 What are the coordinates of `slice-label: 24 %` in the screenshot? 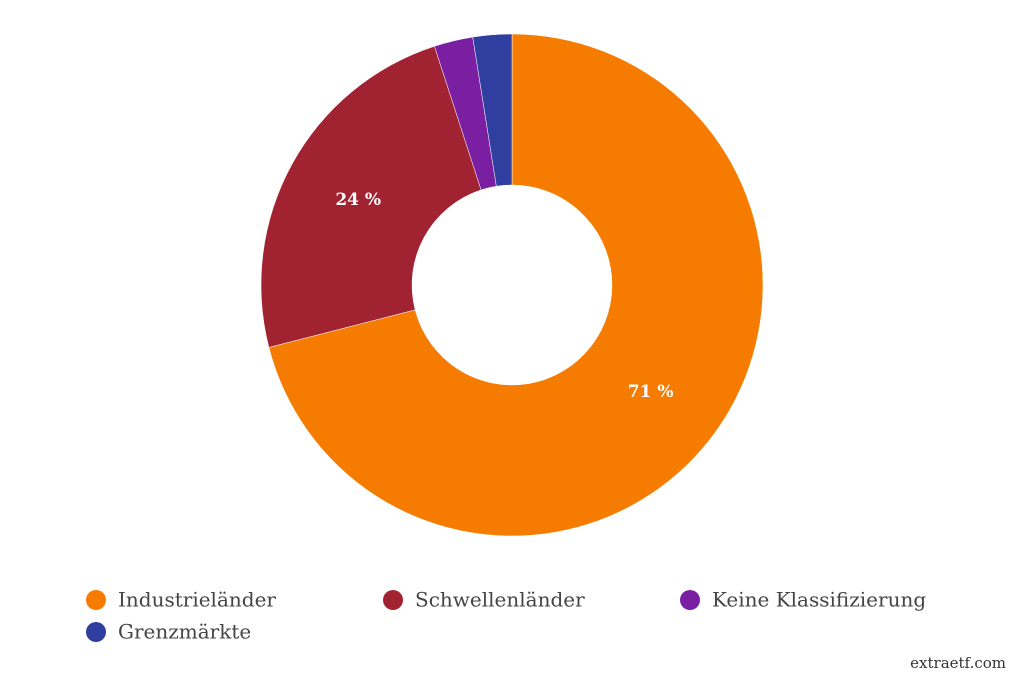 It's located at (358, 200).